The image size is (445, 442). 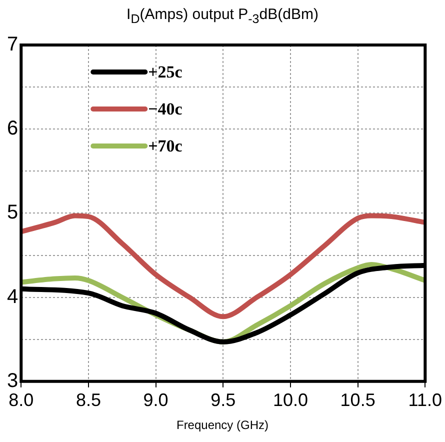 I want to click on x-tick-label: 9.5, so click(x=223, y=400).